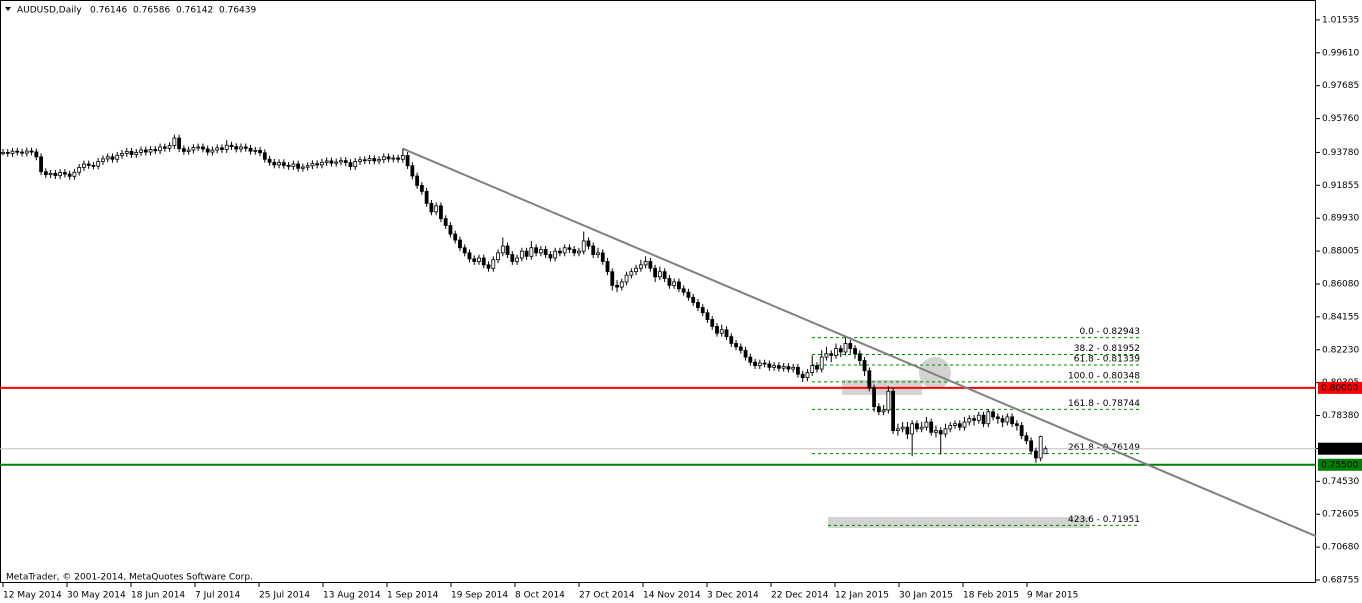 Image resolution: width=1362 pixels, height=603 pixels. I want to click on current-price-label: 0.76439, so click(1339, 449).